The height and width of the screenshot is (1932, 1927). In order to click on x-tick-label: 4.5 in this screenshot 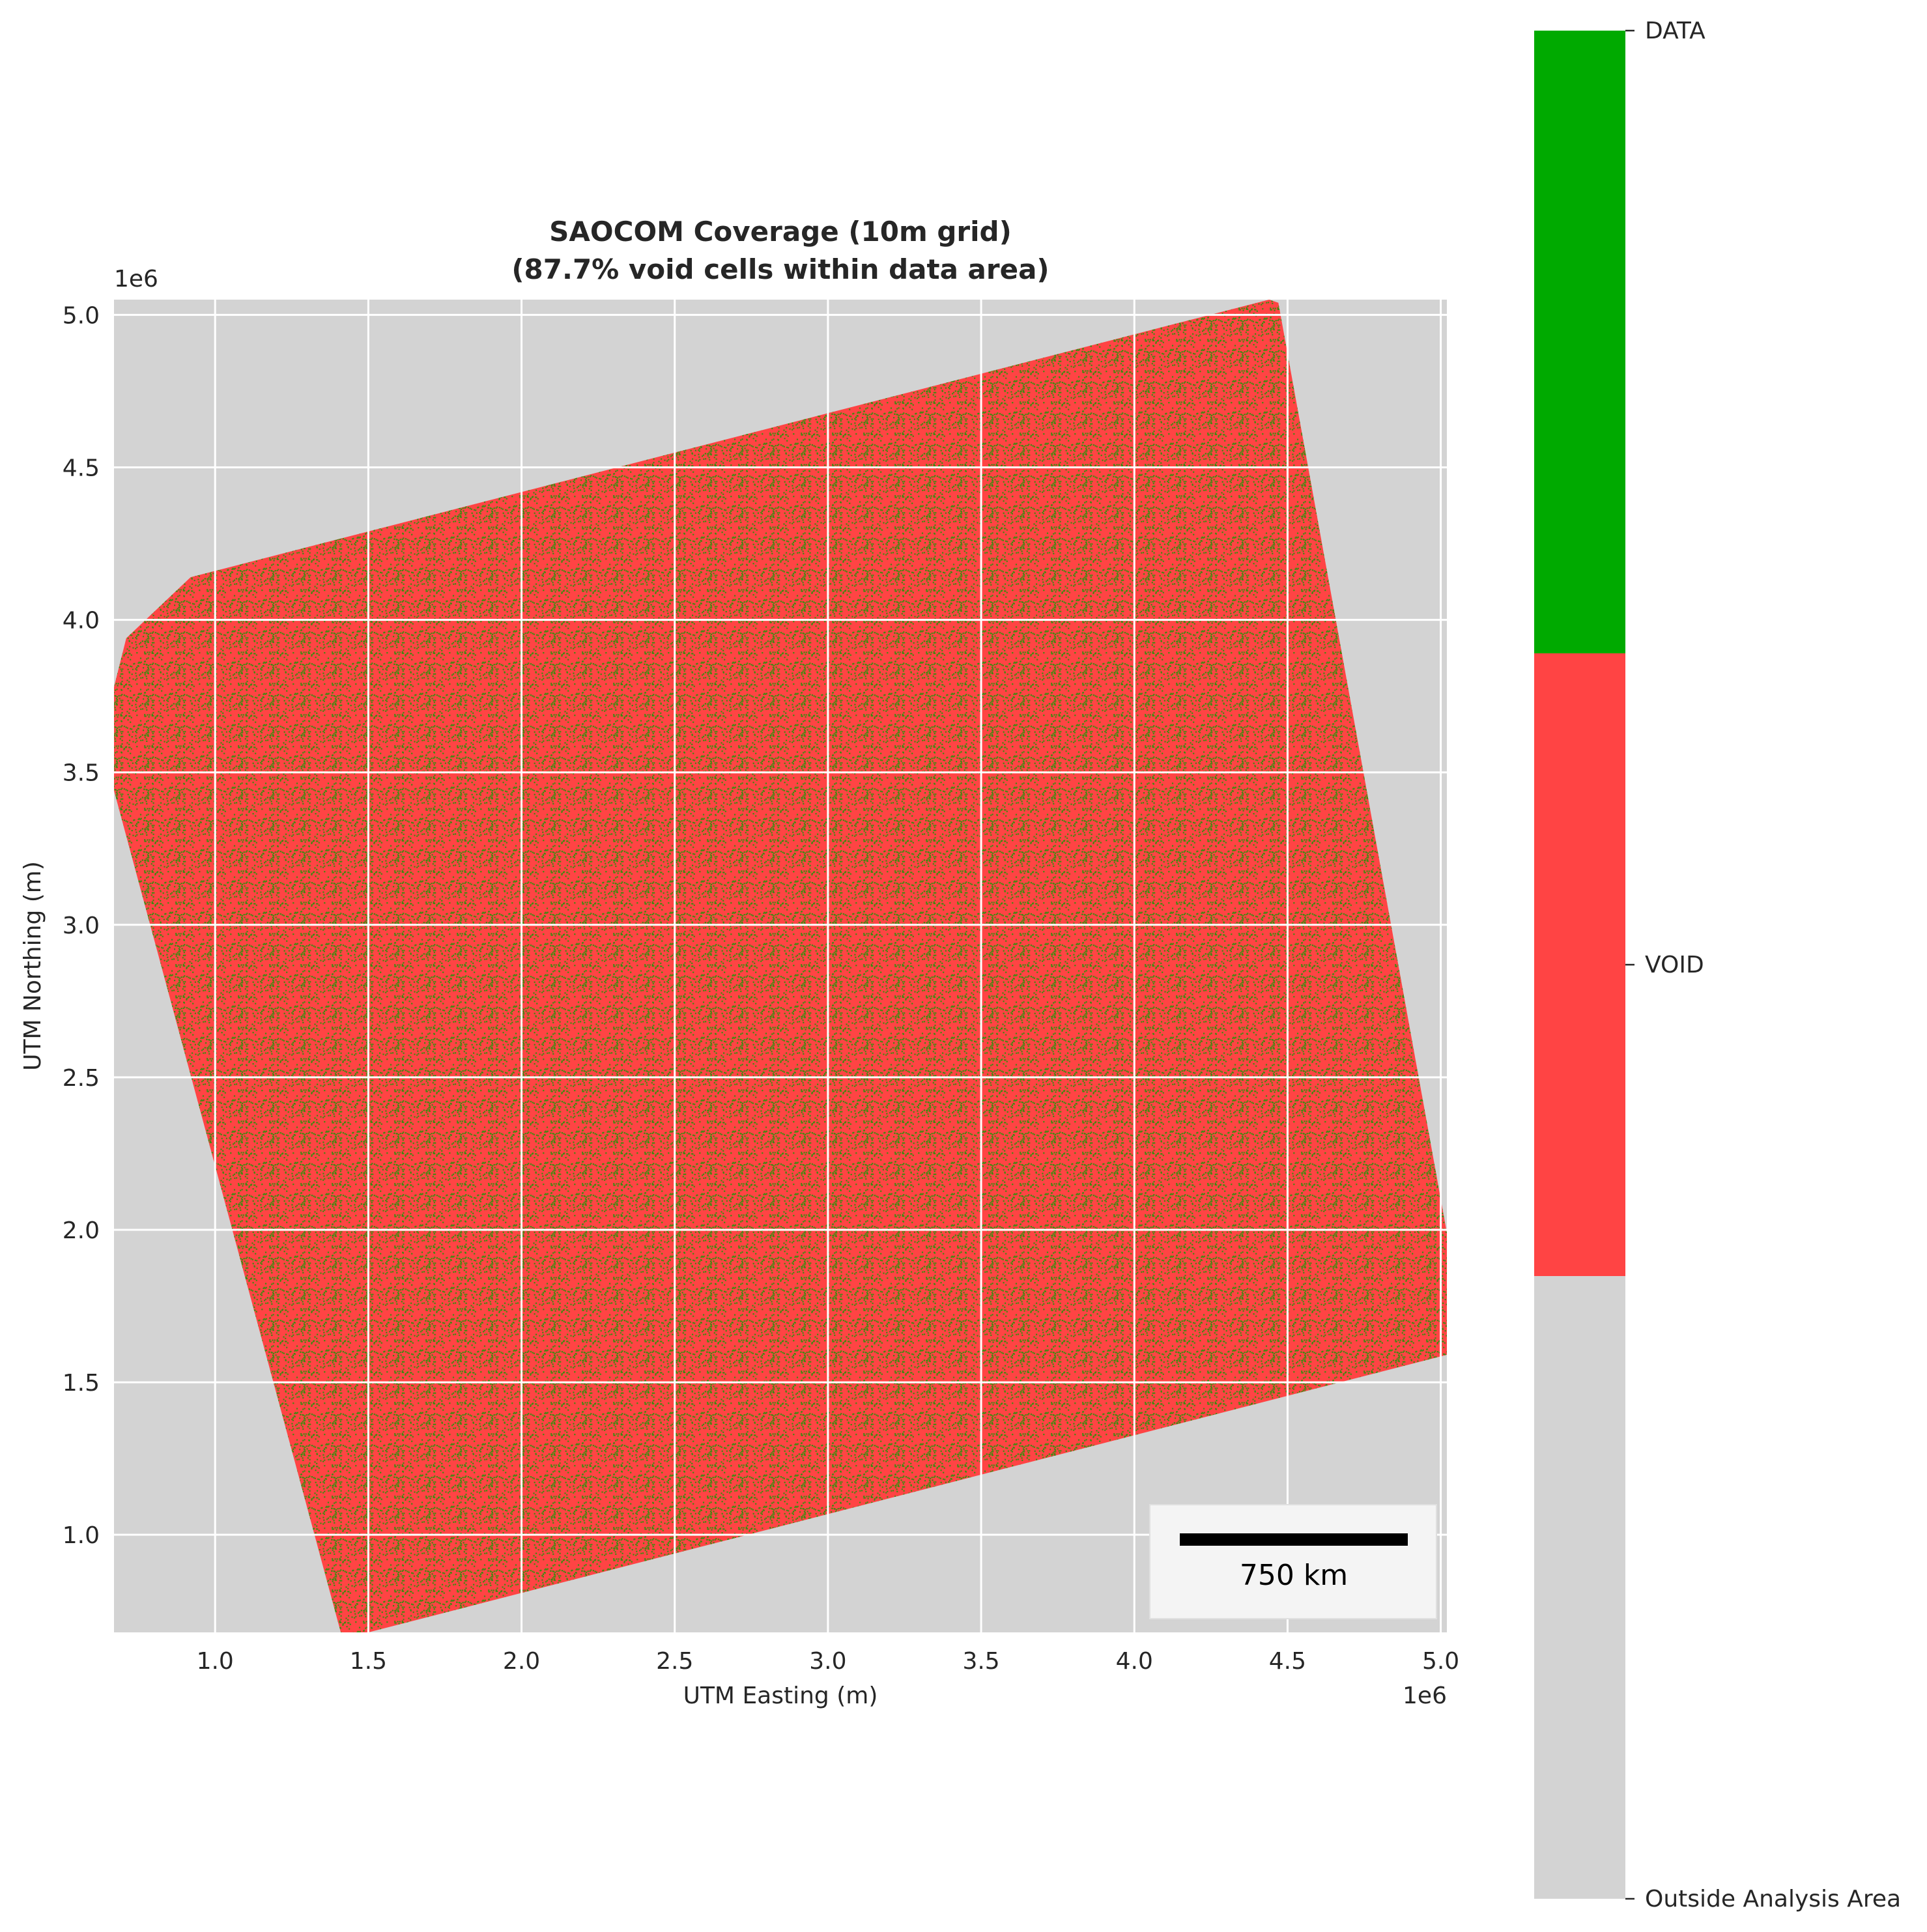, I will do `click(1287, 1661)`.